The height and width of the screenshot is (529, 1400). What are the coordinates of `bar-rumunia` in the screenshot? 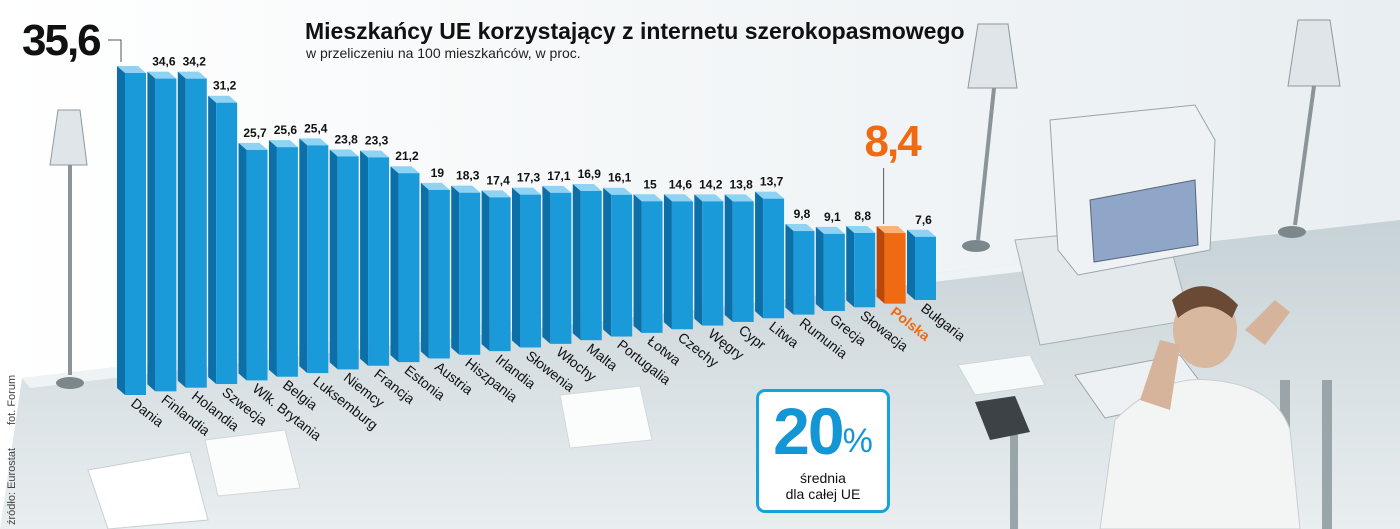 It's located at (800, 269).